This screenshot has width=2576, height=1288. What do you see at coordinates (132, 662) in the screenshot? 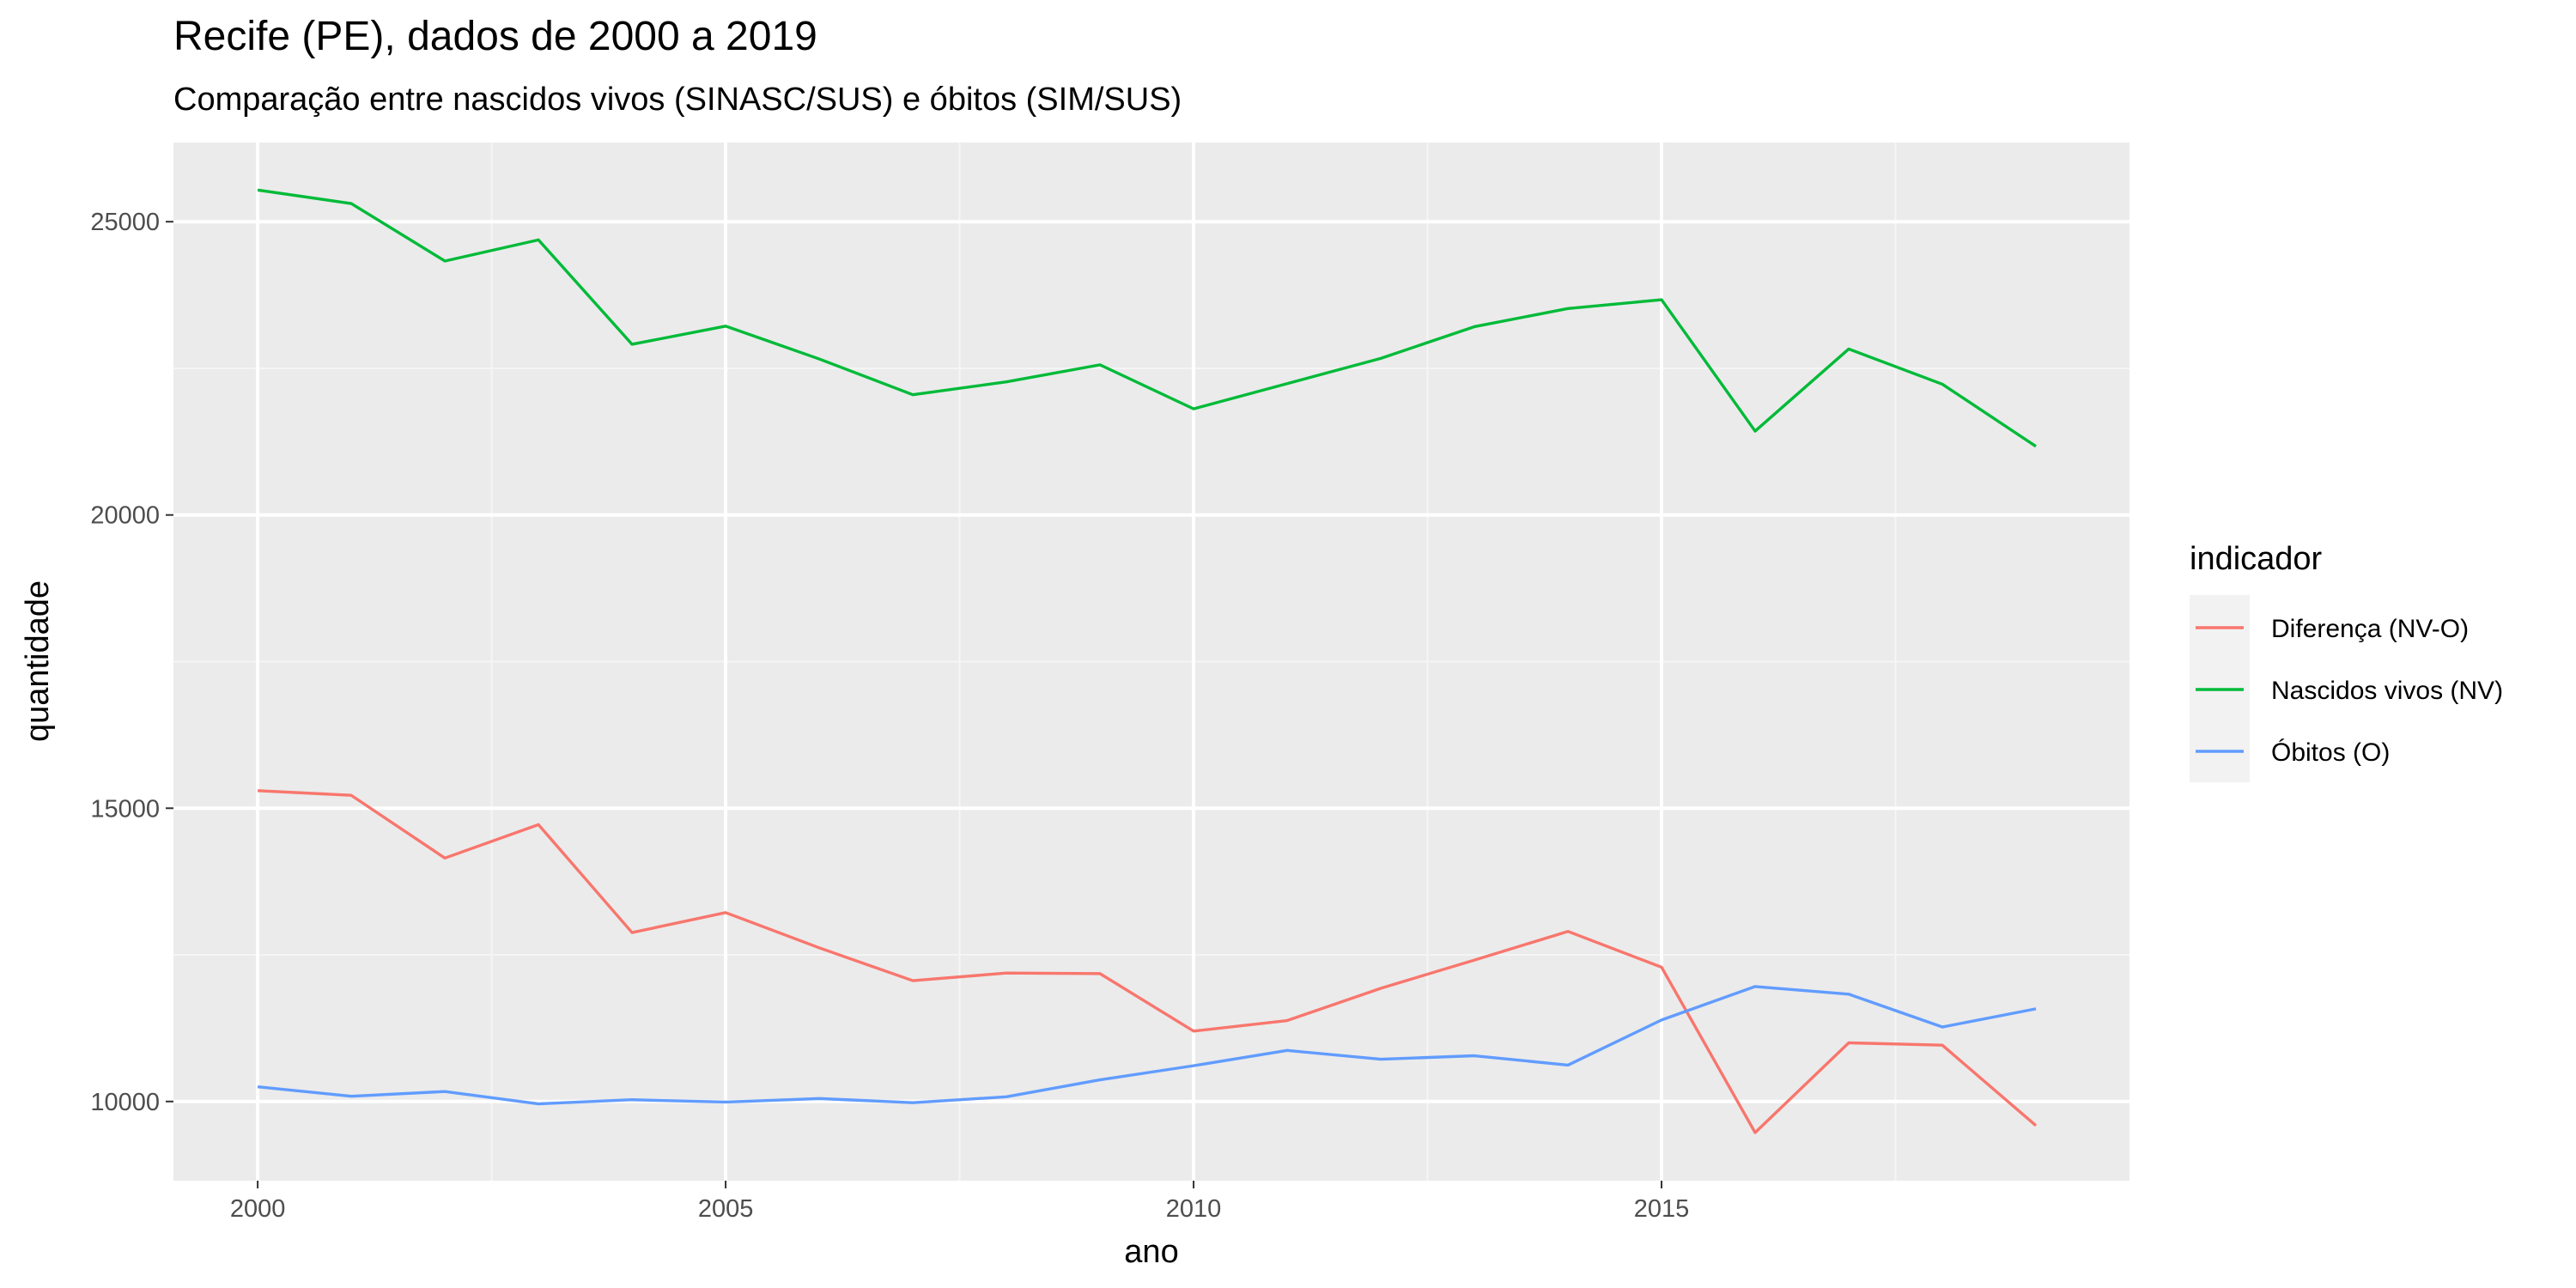
I see `y-axis-ticks: 10000 15000 20000 25000` at bounding box center [132, 662].